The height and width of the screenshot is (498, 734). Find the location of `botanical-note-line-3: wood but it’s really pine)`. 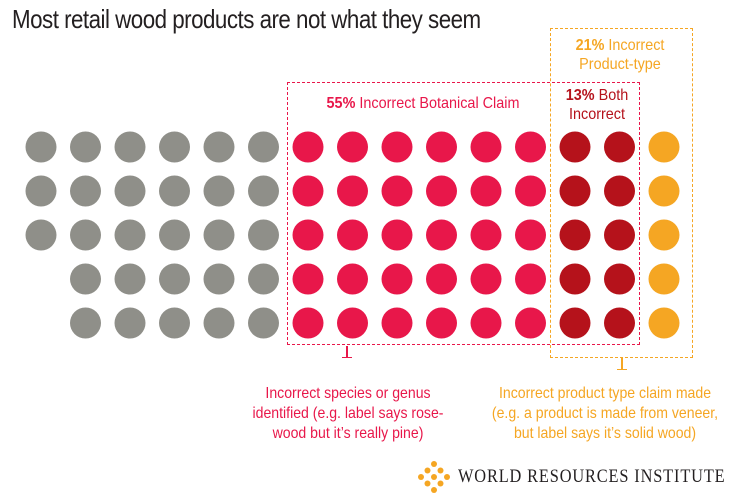

botanical-note-line-3: wood but it’s really pine) is located at coordinates (348, 433).